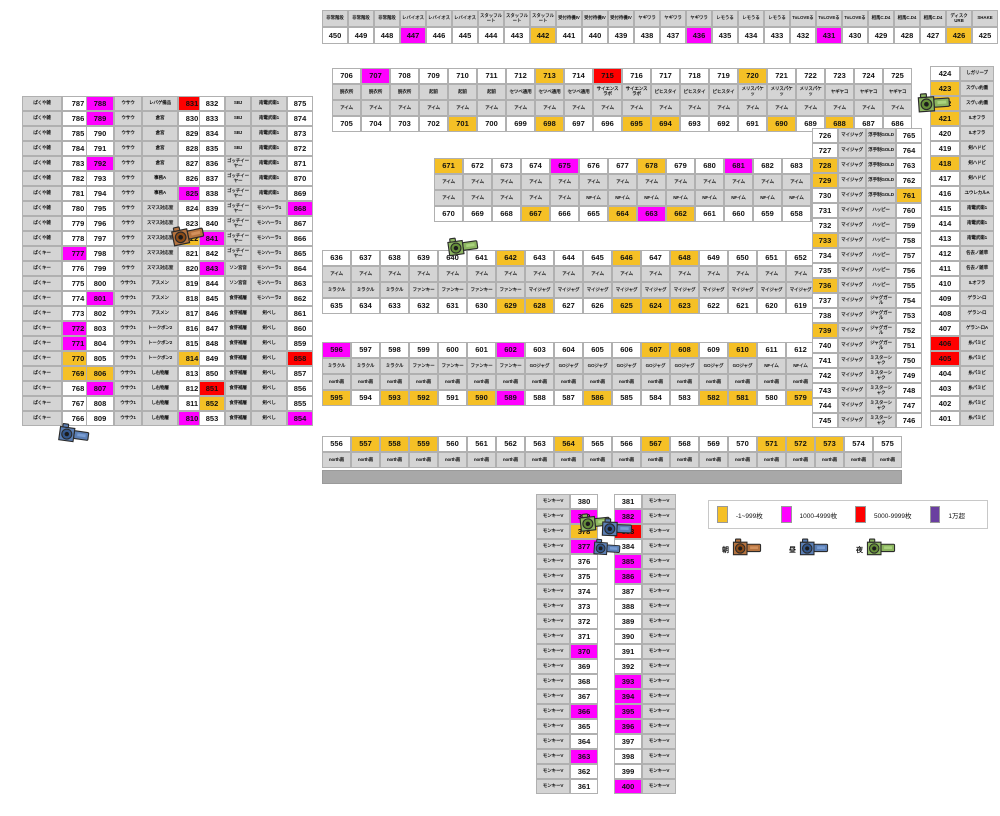 The image size is (1000, 816). Describe the element at coordinates (584, 711) in the screenshot. I see `bottom-left-cell: 366` at that location.